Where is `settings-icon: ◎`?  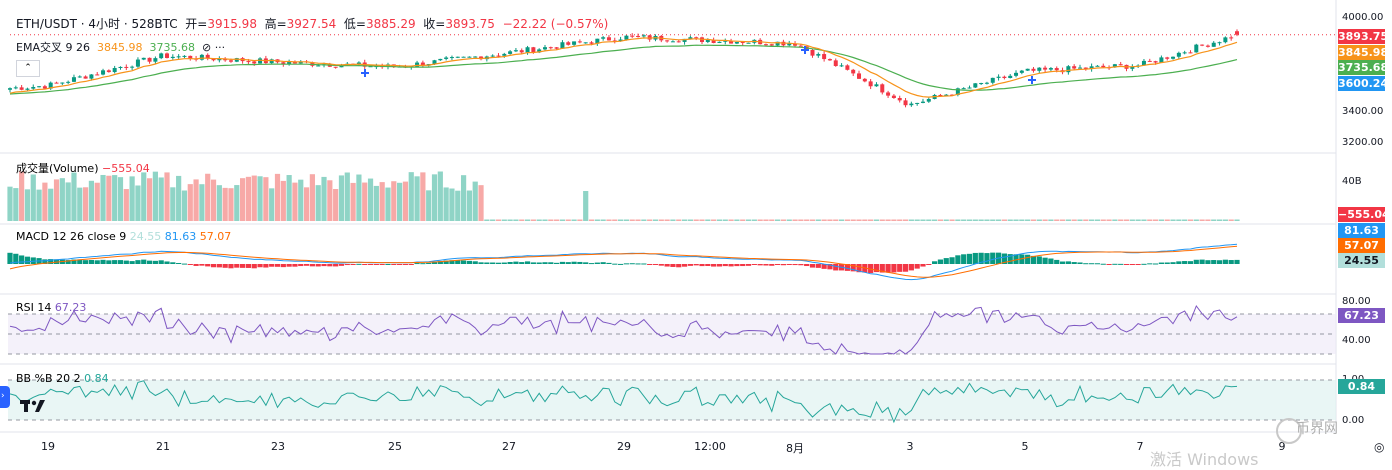
settings-icon: ◎ is located at coordinates (1379, 447).